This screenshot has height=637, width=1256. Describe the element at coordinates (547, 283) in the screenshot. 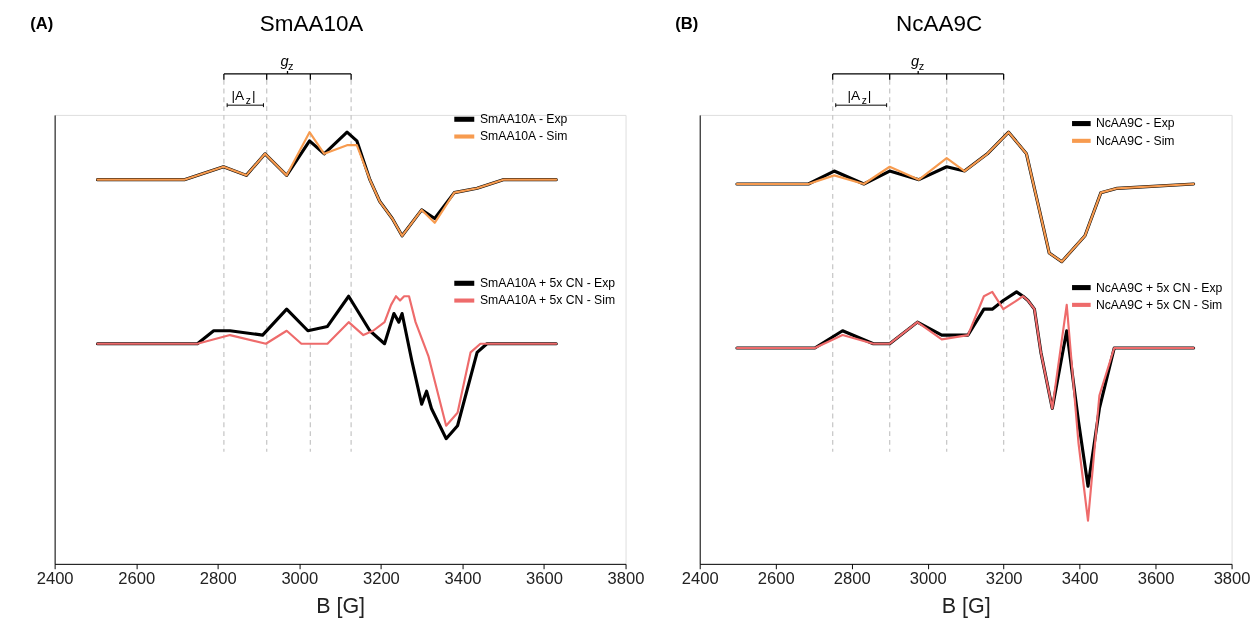

I see `legend-label: SmAA10A + 5x CN - Exp` at that location.